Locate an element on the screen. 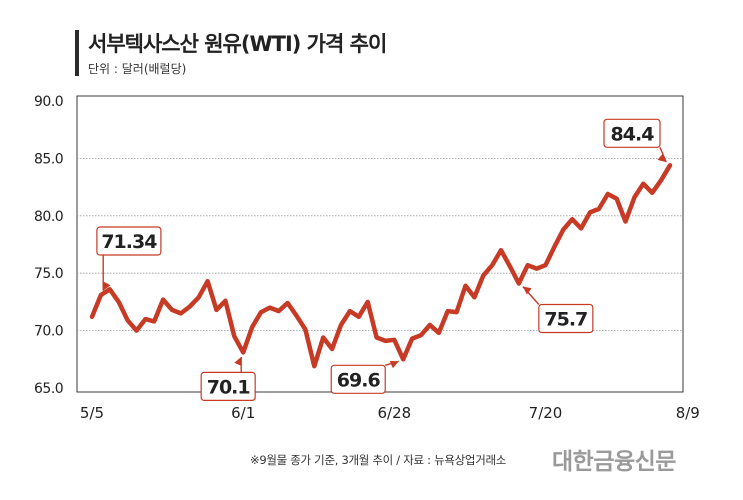  footnote: ※9월물 종가 기준, 3개월 추이 / 자료 : 뉴욕상업거래소 is located at coordinates (378, 460).